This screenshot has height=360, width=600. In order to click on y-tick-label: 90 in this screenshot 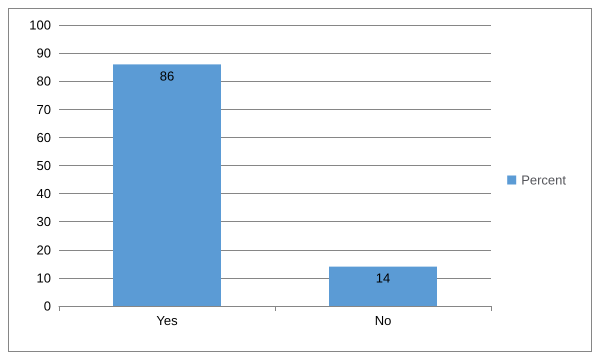, I will do `click(43, 53)`.